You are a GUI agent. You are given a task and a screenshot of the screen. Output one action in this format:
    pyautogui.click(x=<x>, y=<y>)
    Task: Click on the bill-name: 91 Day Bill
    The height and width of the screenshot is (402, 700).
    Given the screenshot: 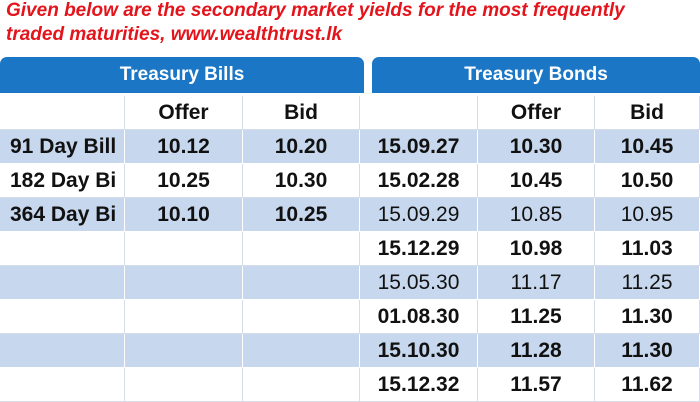 What is the action you would take?
    pyautogui.click(x=62, y=147)
    